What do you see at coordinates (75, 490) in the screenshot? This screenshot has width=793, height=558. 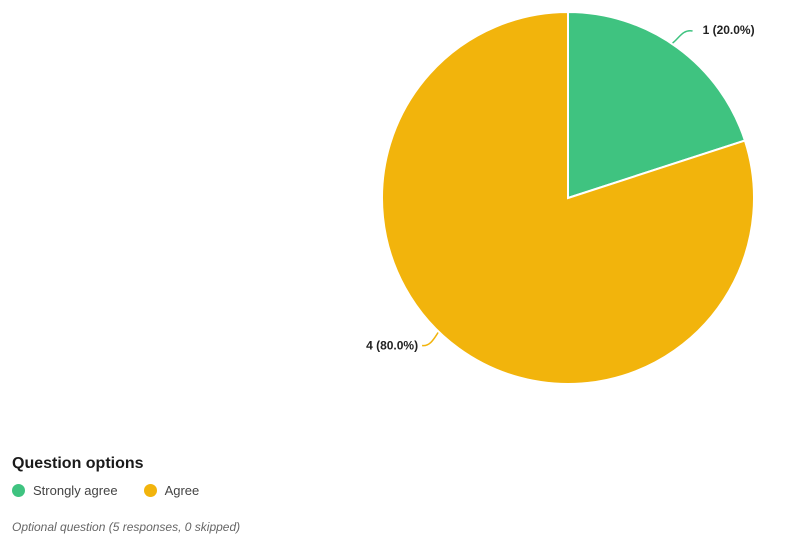 I see `legend-label-strongly-agree: Strongly agree` at bounding box center [75, 490].